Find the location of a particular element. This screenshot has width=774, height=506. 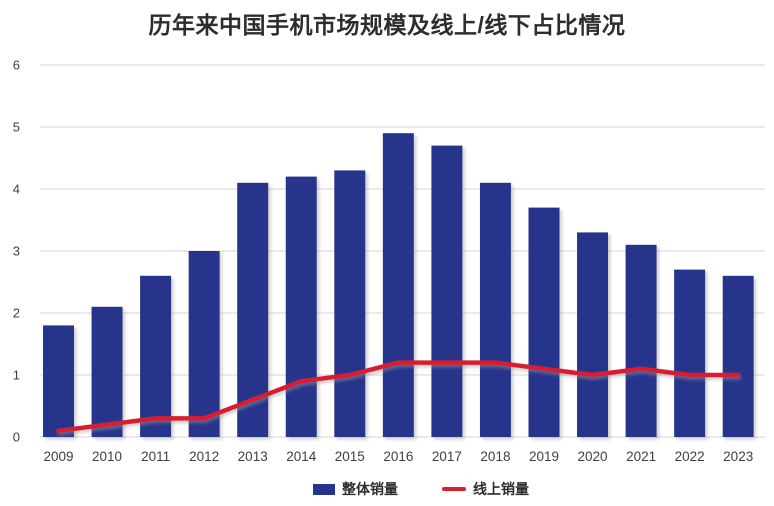

x-tick-label: 2013 is located at coordinates (253, 456).